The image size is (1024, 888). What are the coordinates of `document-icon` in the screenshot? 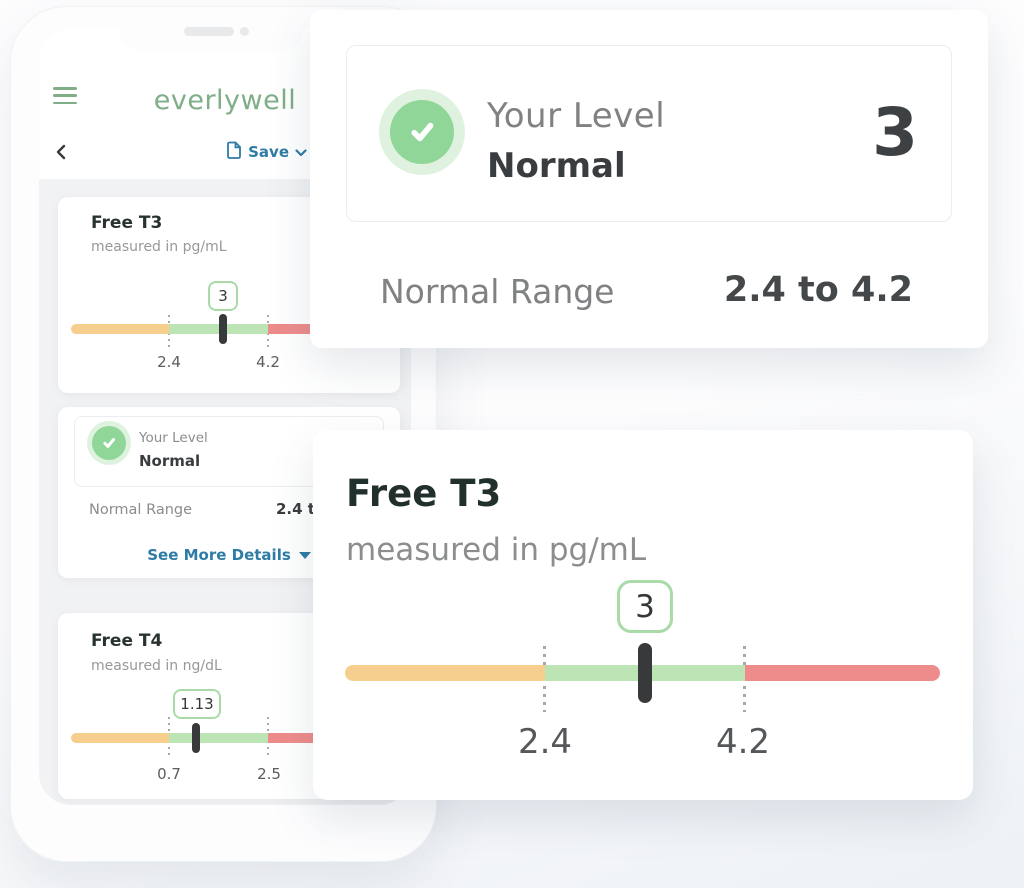 It's located at (234, 152).